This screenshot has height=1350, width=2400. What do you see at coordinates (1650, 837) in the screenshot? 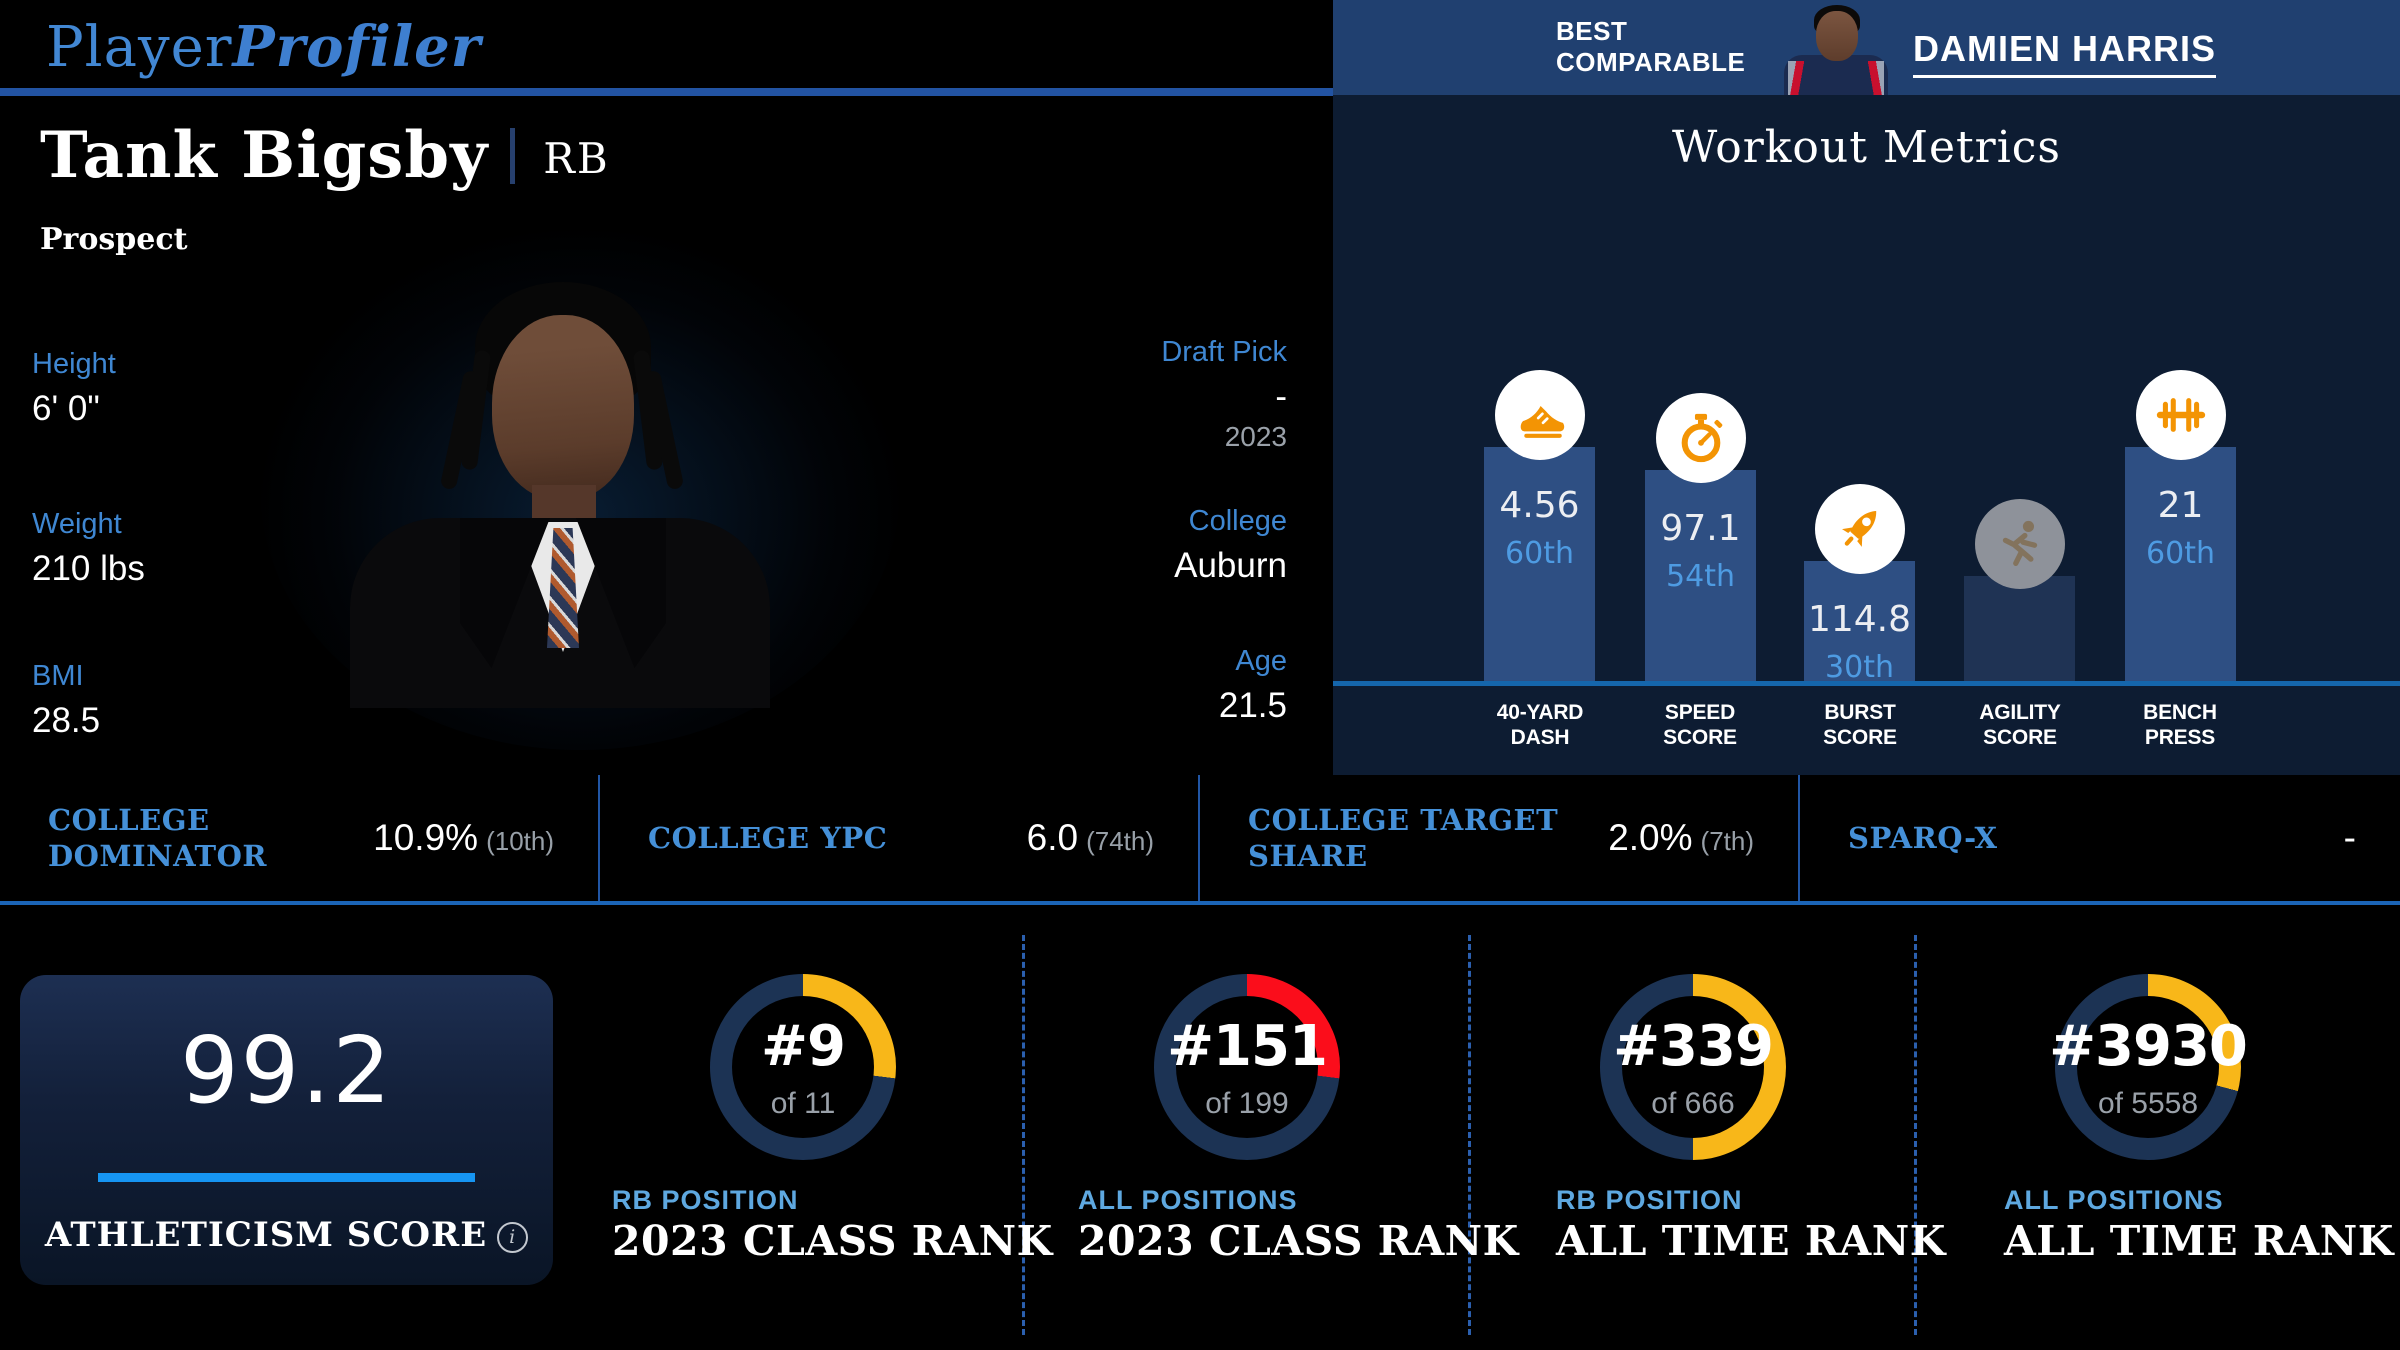
I see `college-target-share-value: 2.0%` at bounding box center [1650, 837].